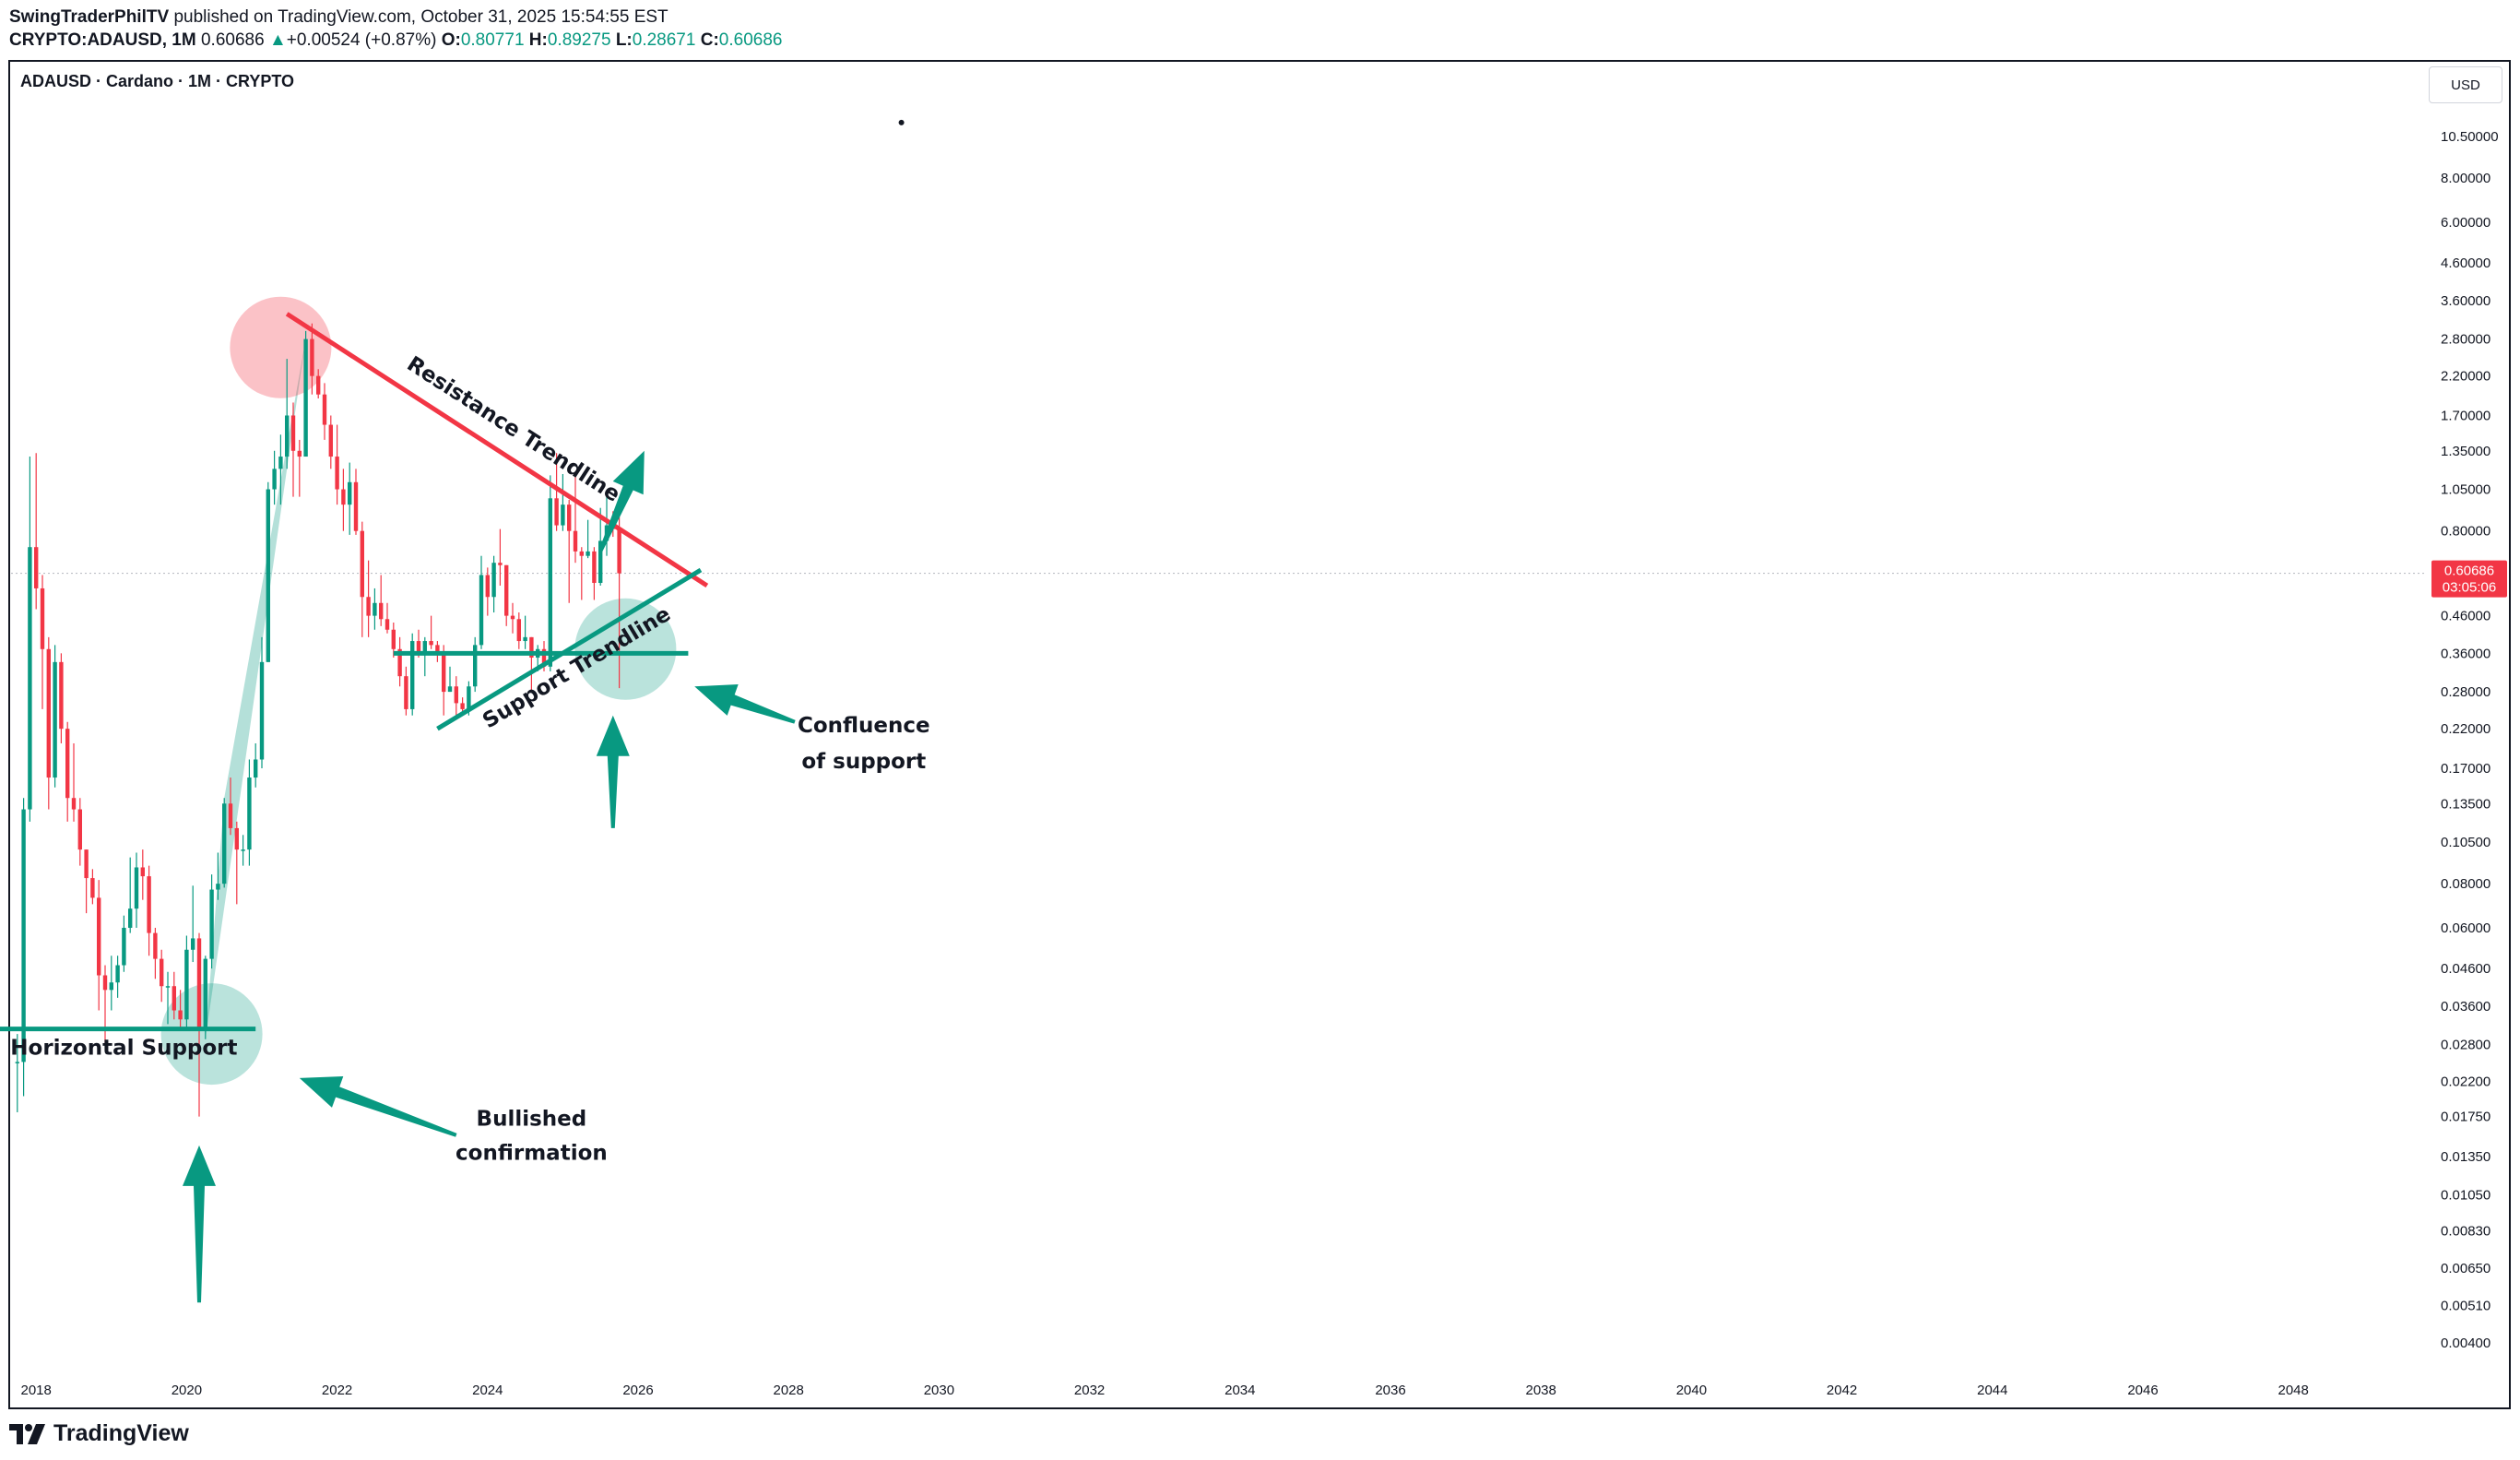 The width and height of the screenshot is (2520, 1460). What do you see at coordinates (2465, 451) in the screenshot?
I see `y-tick-label: 1.35000` at bounding box center [2465, 451].